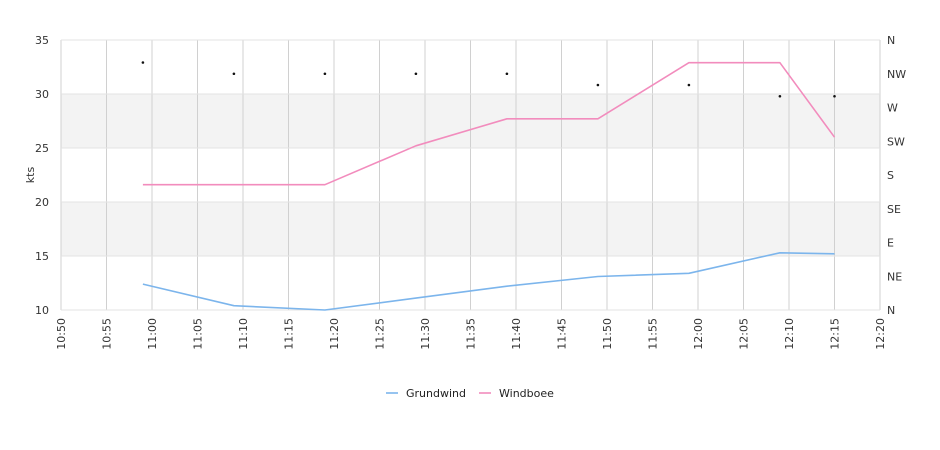 The width and height of the screenshot is (940, 450). I want to click on legend-item-grundwind: Grundwind, so click(426, 393).